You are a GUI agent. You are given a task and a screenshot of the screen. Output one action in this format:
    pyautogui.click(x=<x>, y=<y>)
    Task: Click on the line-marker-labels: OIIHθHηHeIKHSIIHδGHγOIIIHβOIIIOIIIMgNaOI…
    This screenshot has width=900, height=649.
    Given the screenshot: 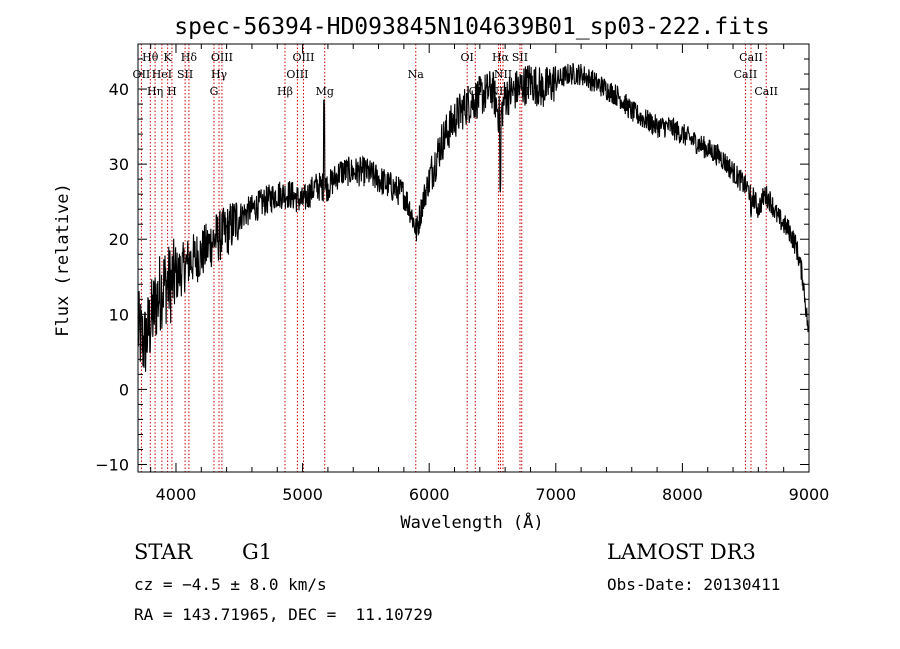 What is the action you would take?
    pyautogui.click(x=455, y=74)
    